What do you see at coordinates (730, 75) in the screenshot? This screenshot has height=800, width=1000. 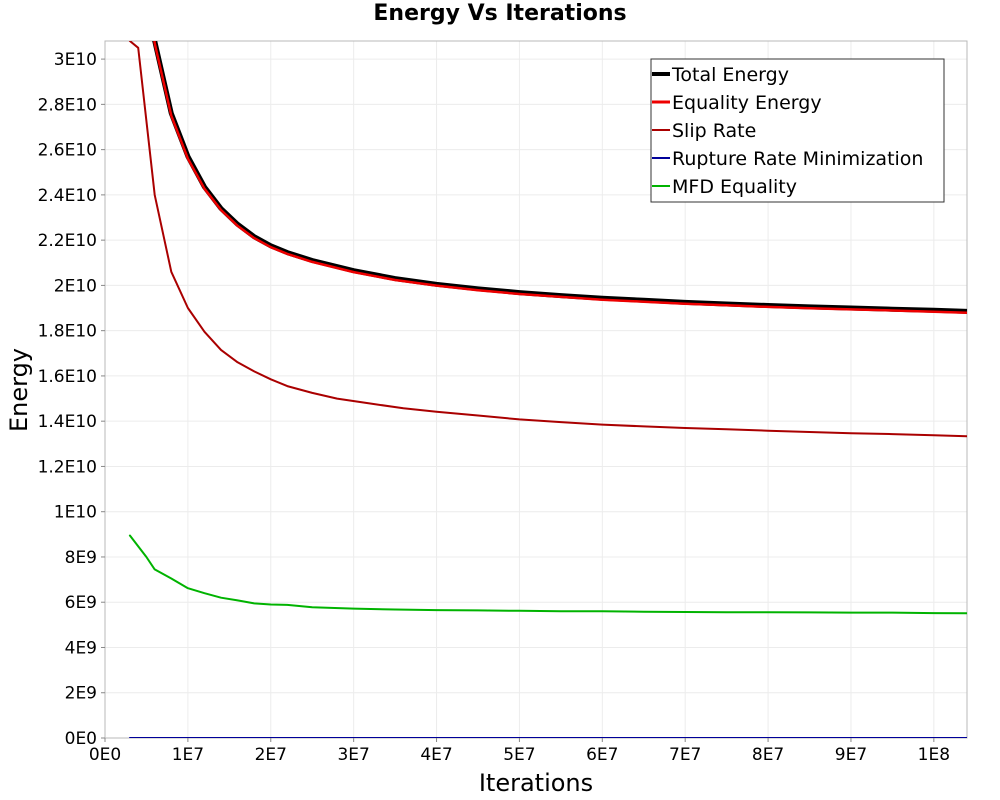 I see `legend-label: Total Energy` at bounding box center [730, 75].